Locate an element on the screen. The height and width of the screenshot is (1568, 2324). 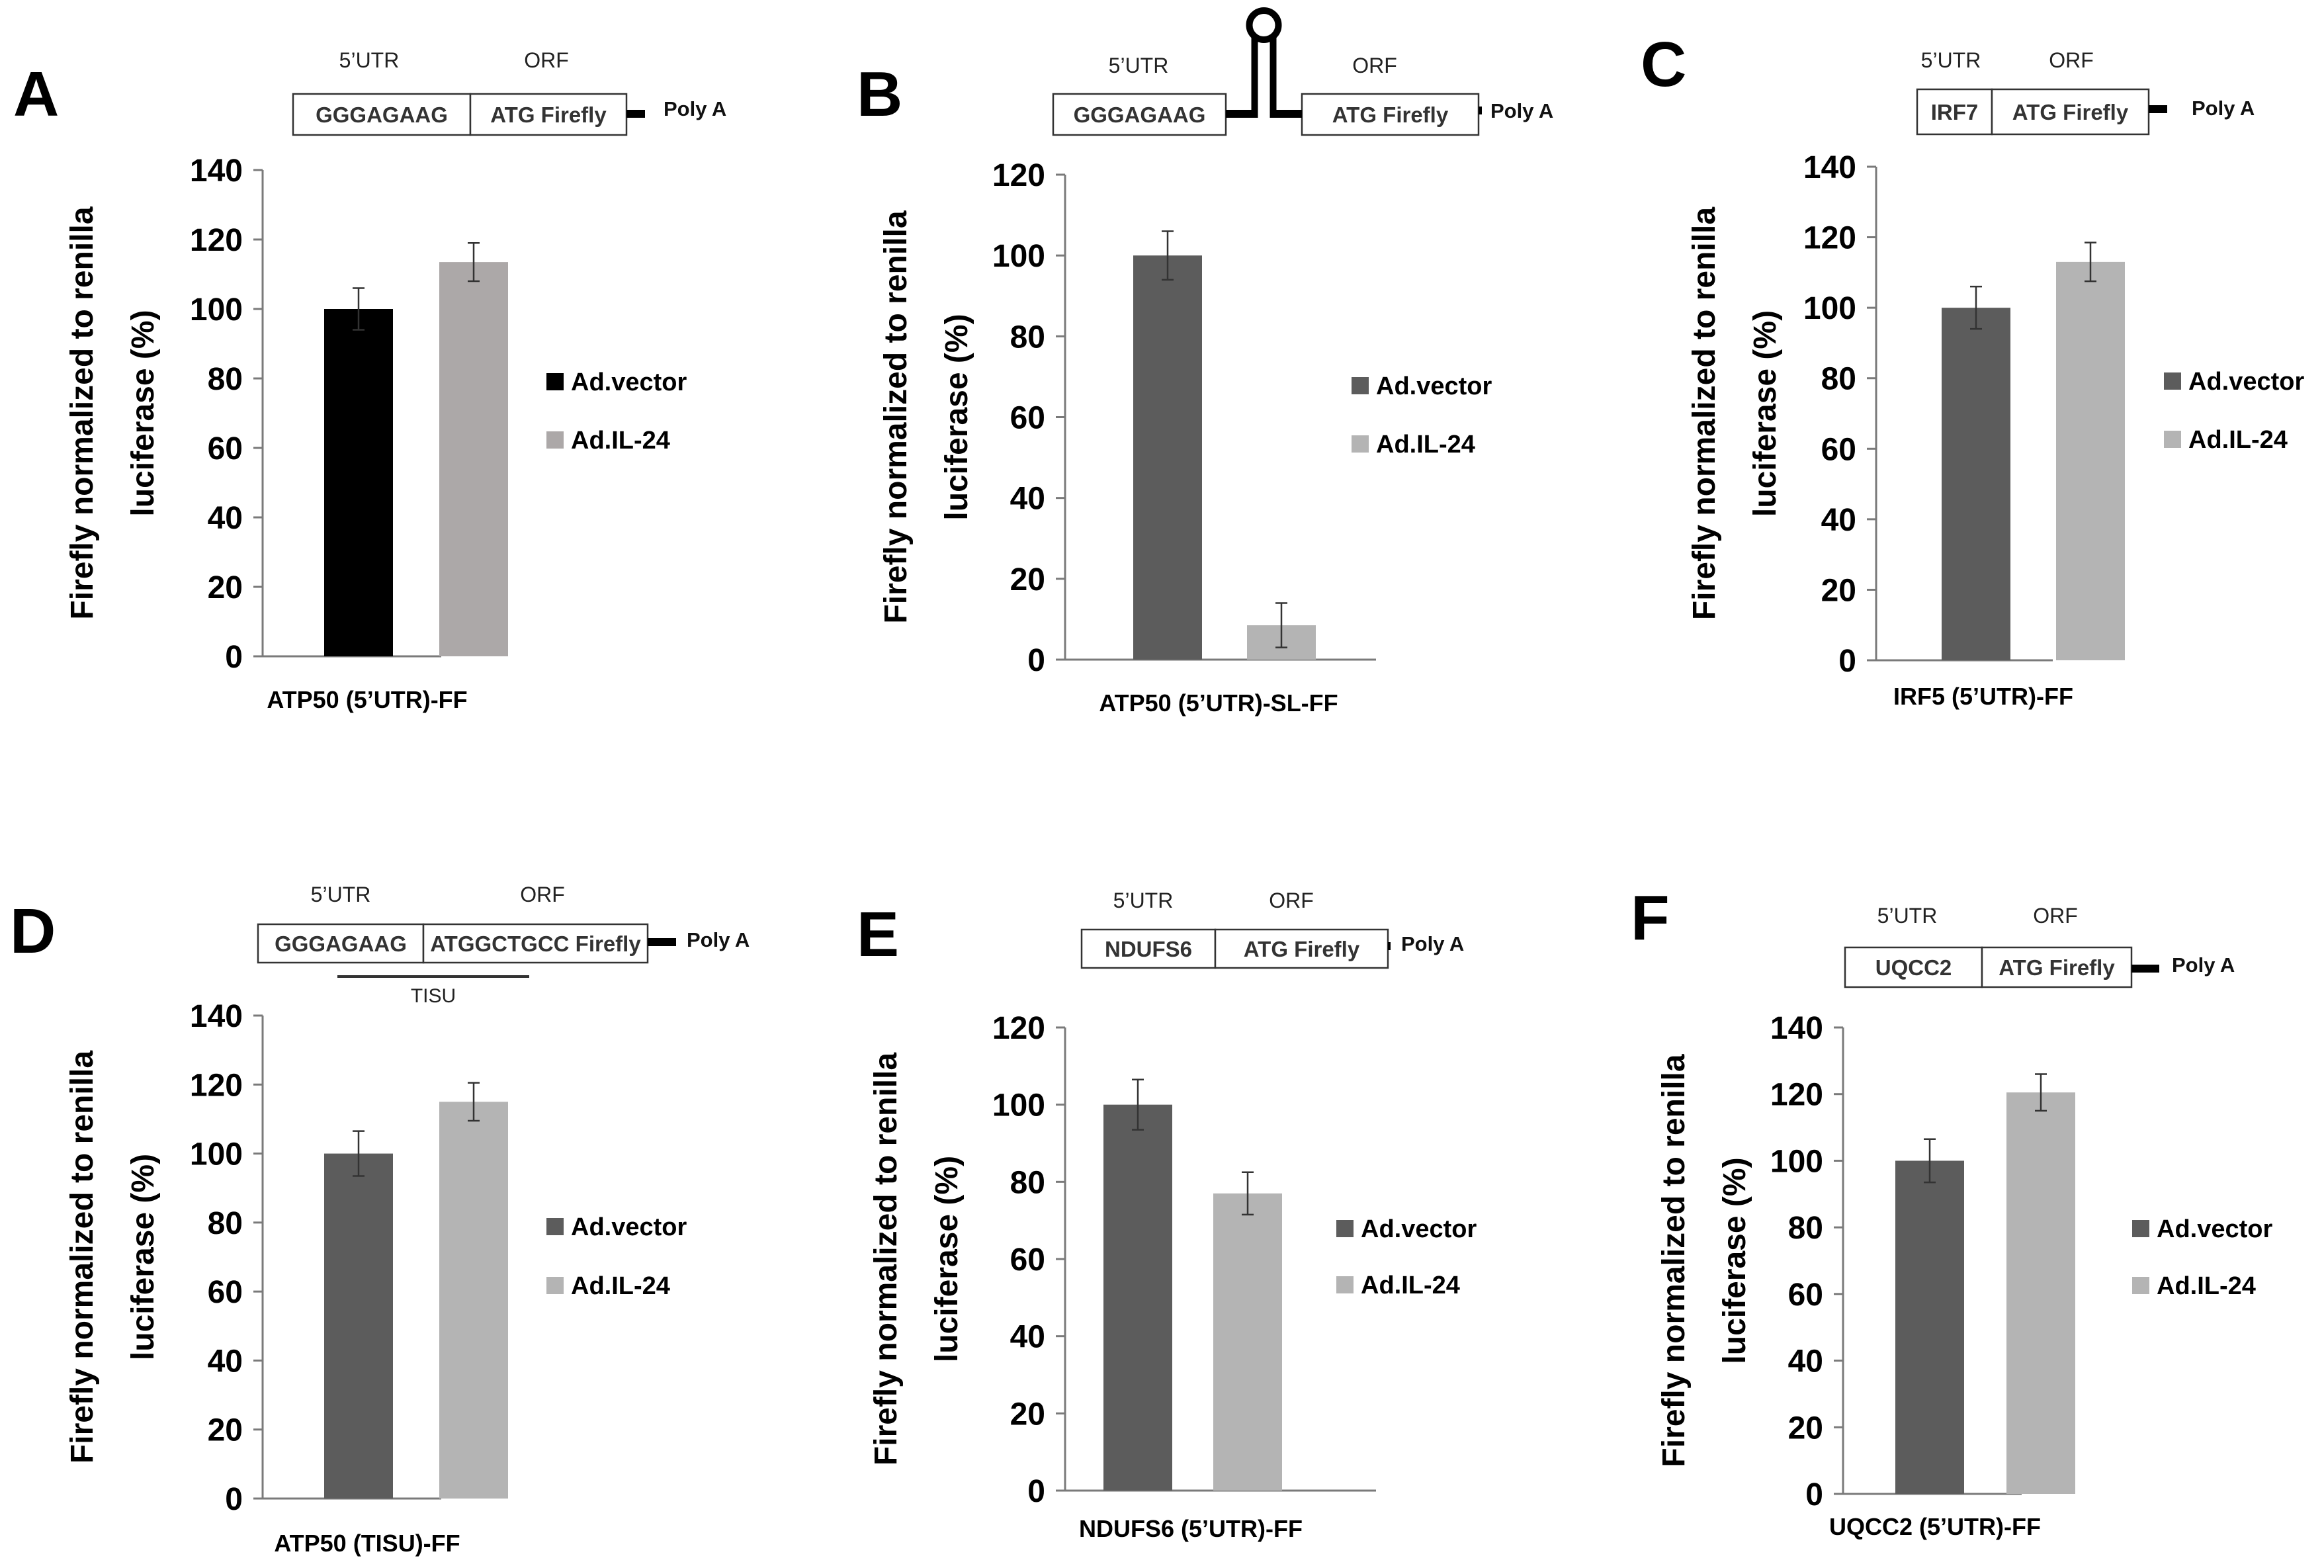
x-axis-label: ATP50 (5’UTR)-FF is located at coordinates (367, 699).